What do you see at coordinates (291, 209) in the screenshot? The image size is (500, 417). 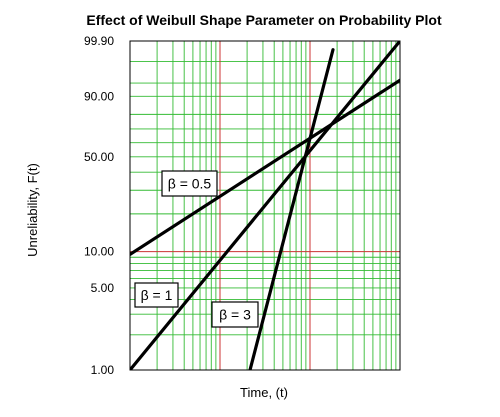 I see `series-line` at bounding box center [291, 209].